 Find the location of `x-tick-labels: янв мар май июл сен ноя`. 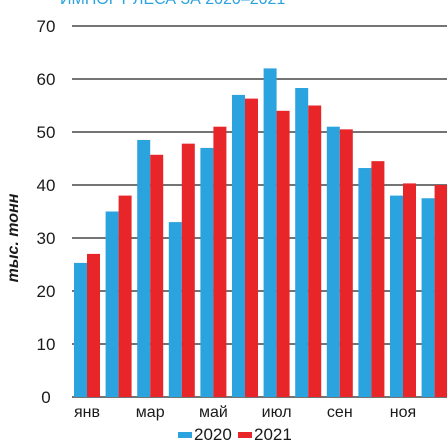

x-tick-labels: янв мар май июл сен ноя is located at coordinates (245, 412).